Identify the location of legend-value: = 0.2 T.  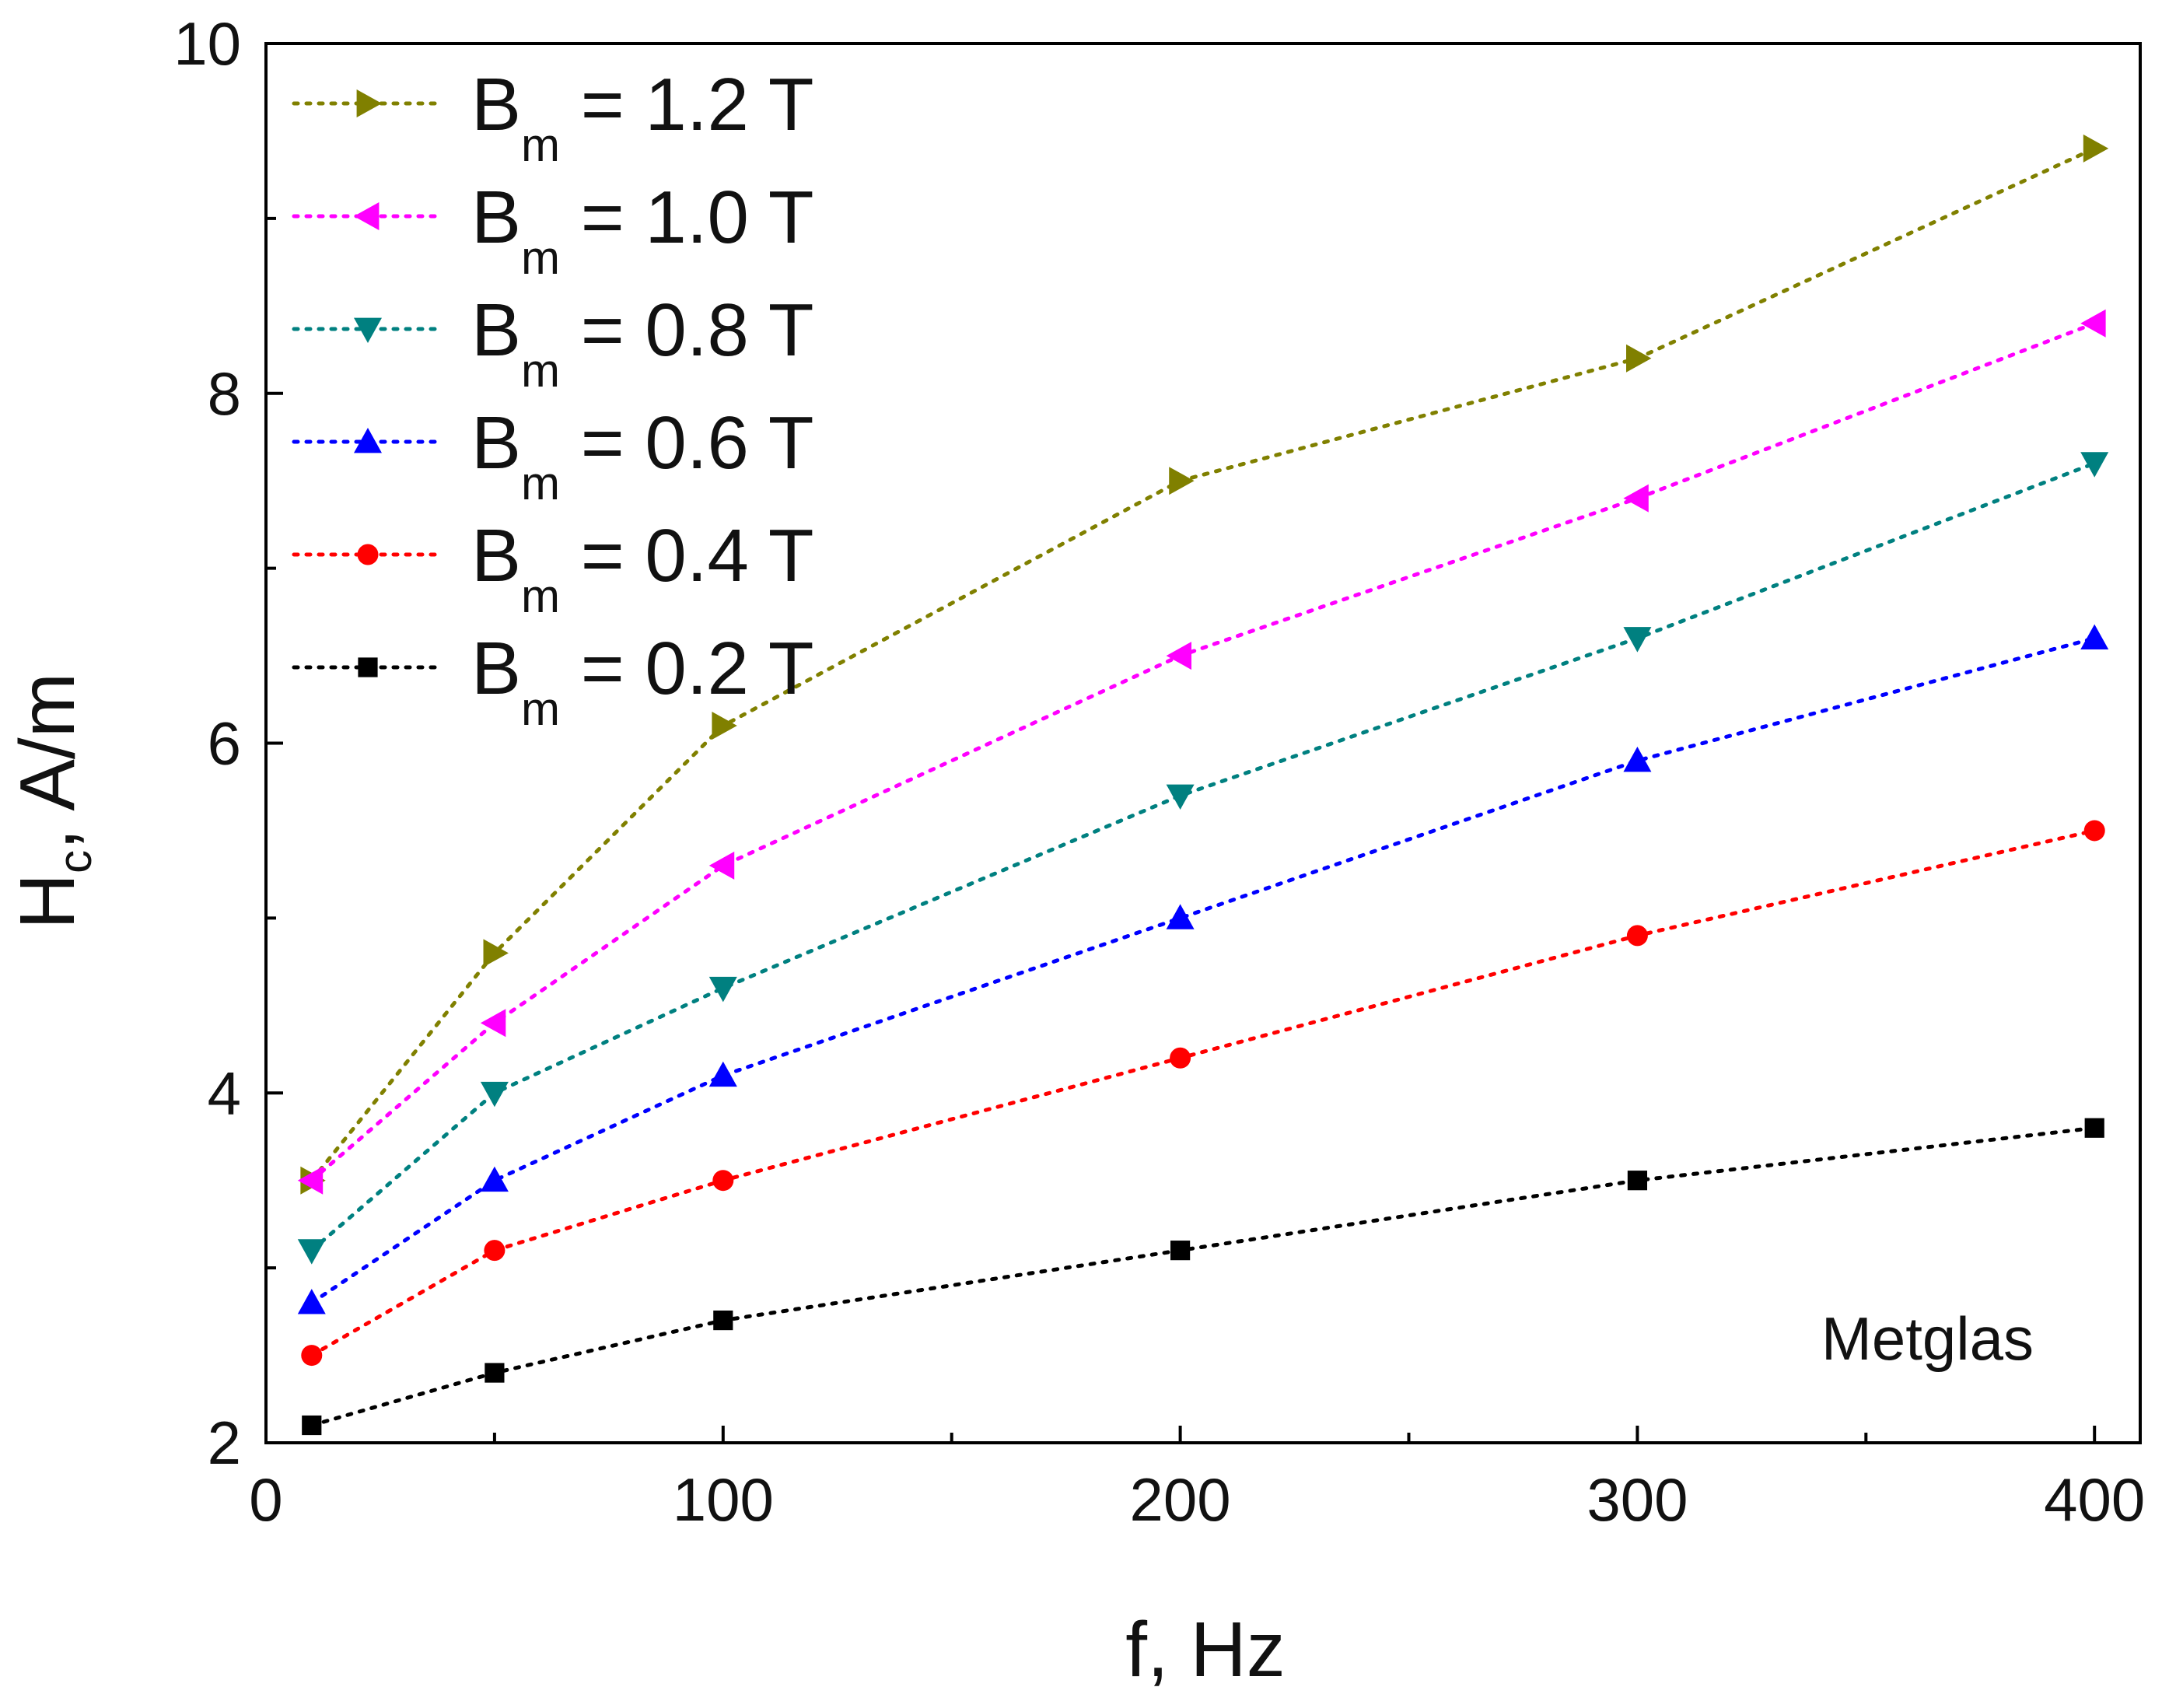
(687, 669).